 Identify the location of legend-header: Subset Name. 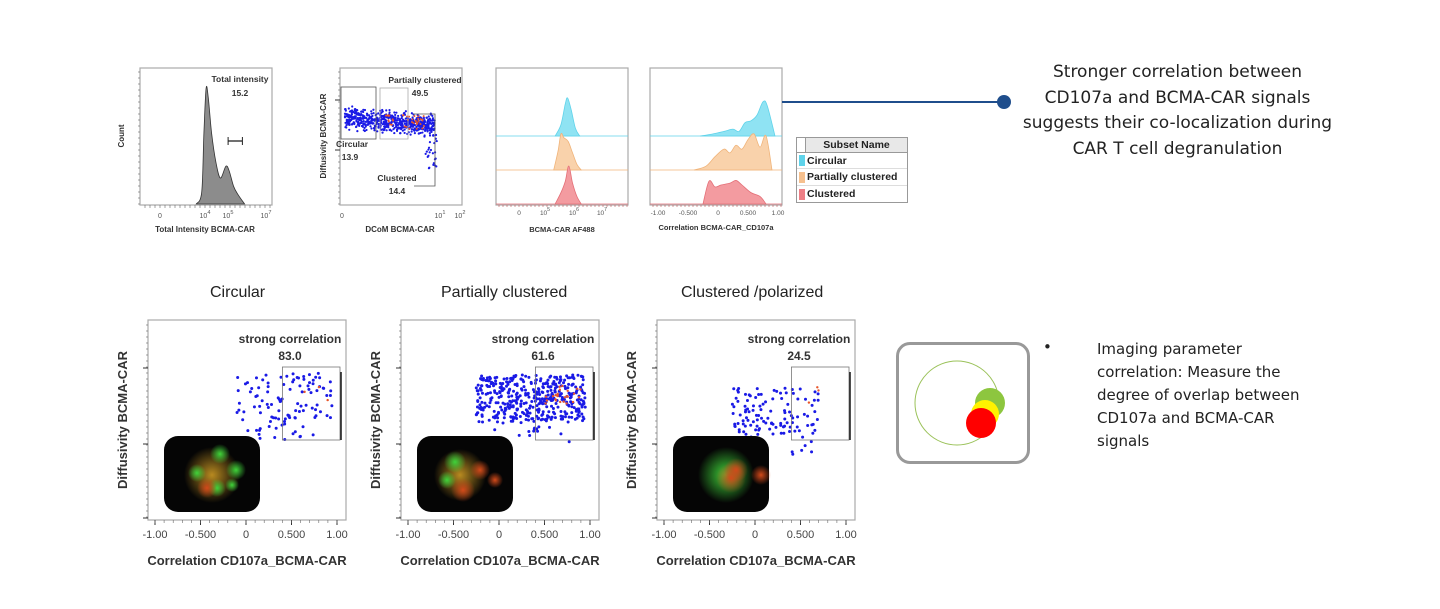
(856, 145).